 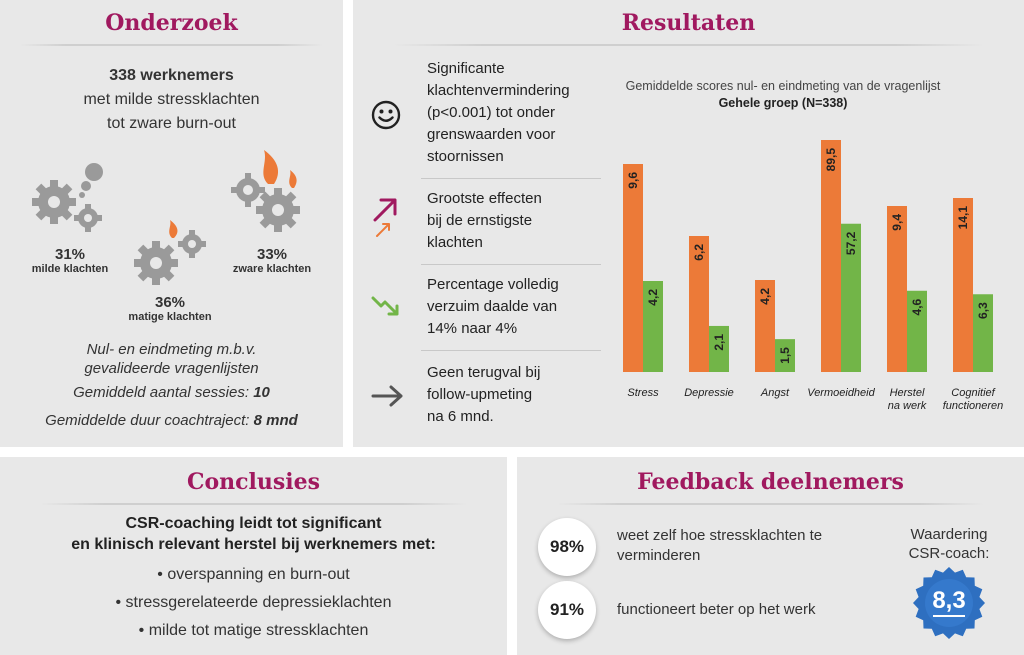 What do you see at coordinates (70, 254) in the screenshot?
I see `group-mild-pct: 31%` at bounding box center [70, 254].